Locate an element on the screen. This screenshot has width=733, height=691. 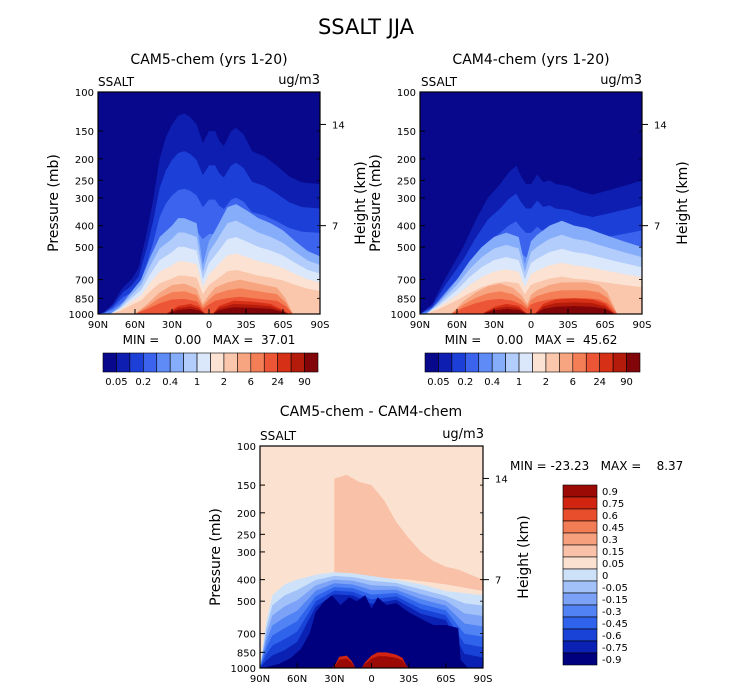
colorbar-label: -0.9 is located at coordinates (612, 660).